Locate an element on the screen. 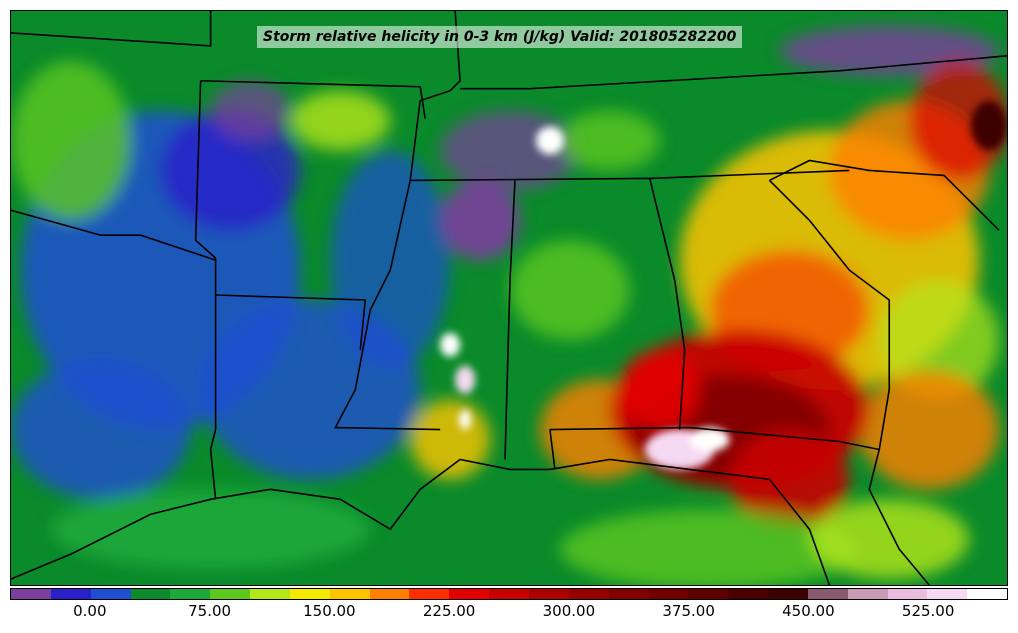 The image size is (1018, 633). colorbar-tick-label: 525.00 is located at coordinates (928, 611).